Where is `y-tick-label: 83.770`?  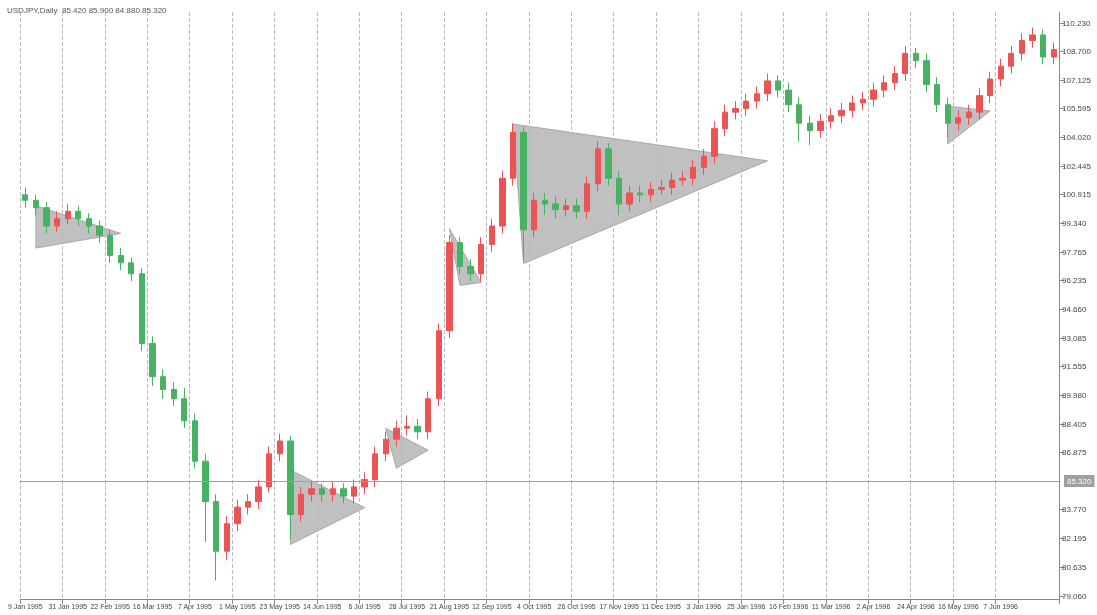
y-tick-label: 83.770 is located at coordinates (1075, 510).